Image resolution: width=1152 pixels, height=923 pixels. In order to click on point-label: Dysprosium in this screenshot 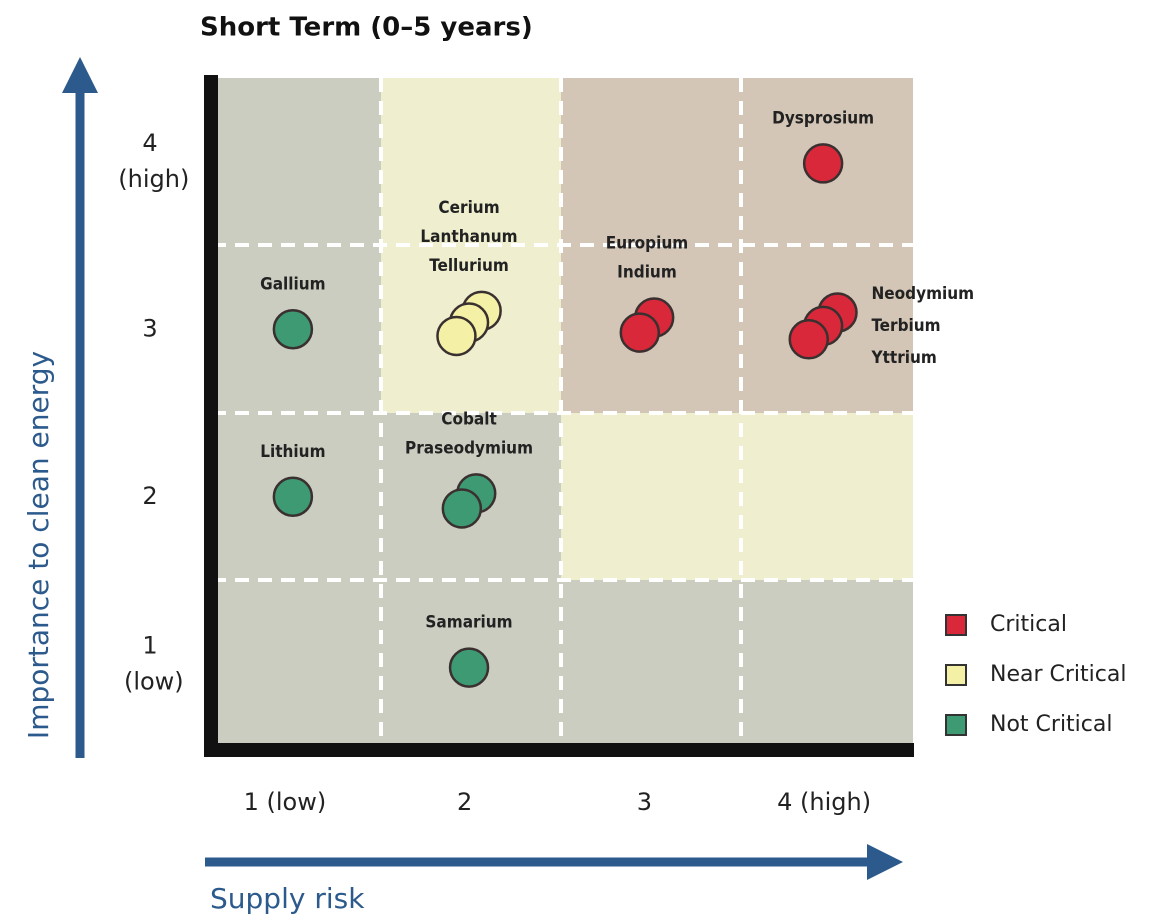, I will do `click(823, 118)`.